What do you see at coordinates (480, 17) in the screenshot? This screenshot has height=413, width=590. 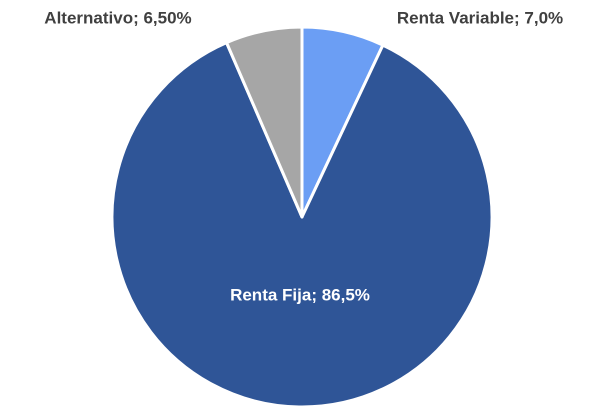 I see `data-label: Renta Variable; 7,0%` at bounding box center [480, 17].